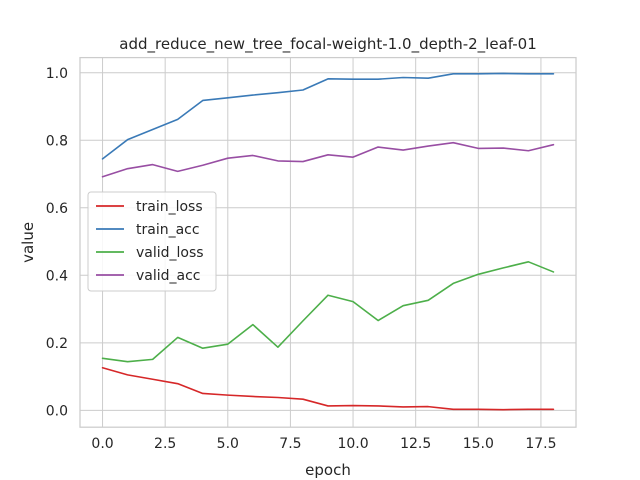 Image resolution: width=640 pixels, height=480 pixels. What do you see at coordinates (57, 209) in the screenshot?
I see `y-tick-label: 0.6` at bounding box center [57, 209].